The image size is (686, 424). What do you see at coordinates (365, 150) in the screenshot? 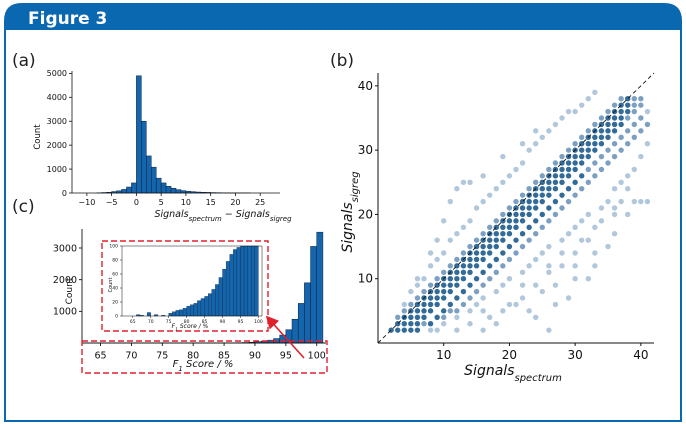
I see `chart-b-y-tick-label: 30` at bounding box center [365, 150].